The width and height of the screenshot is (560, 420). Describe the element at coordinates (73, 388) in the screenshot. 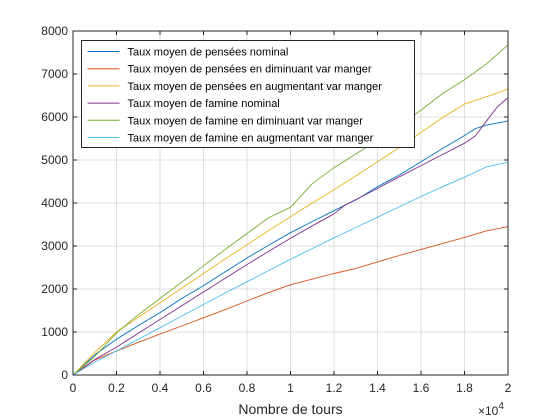

I see `x-tick-label: 0` at that location.